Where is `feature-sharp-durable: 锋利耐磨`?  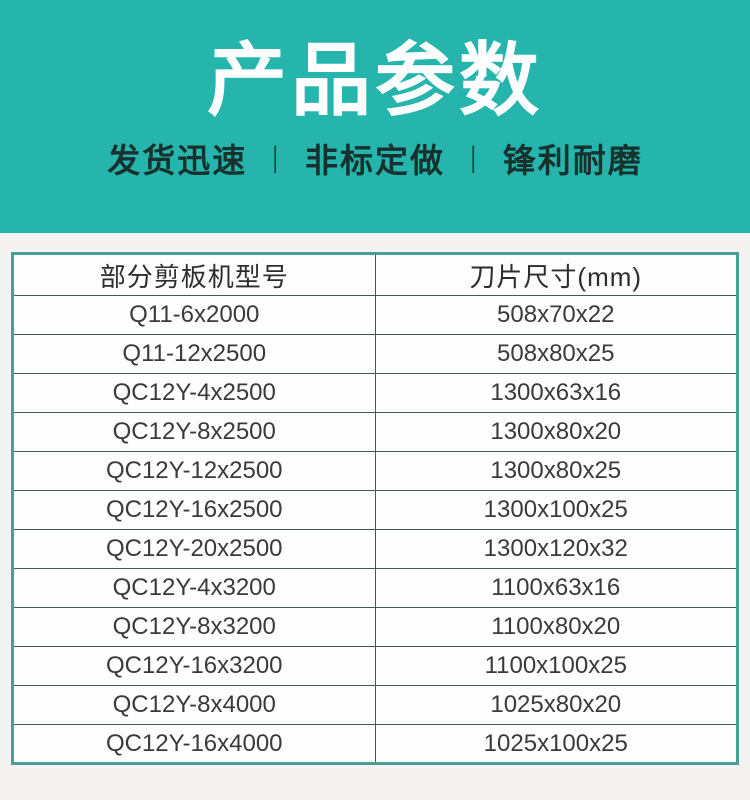 feature-sharp-durable: 锋利耐磨 is located at coordinates (572, 160).